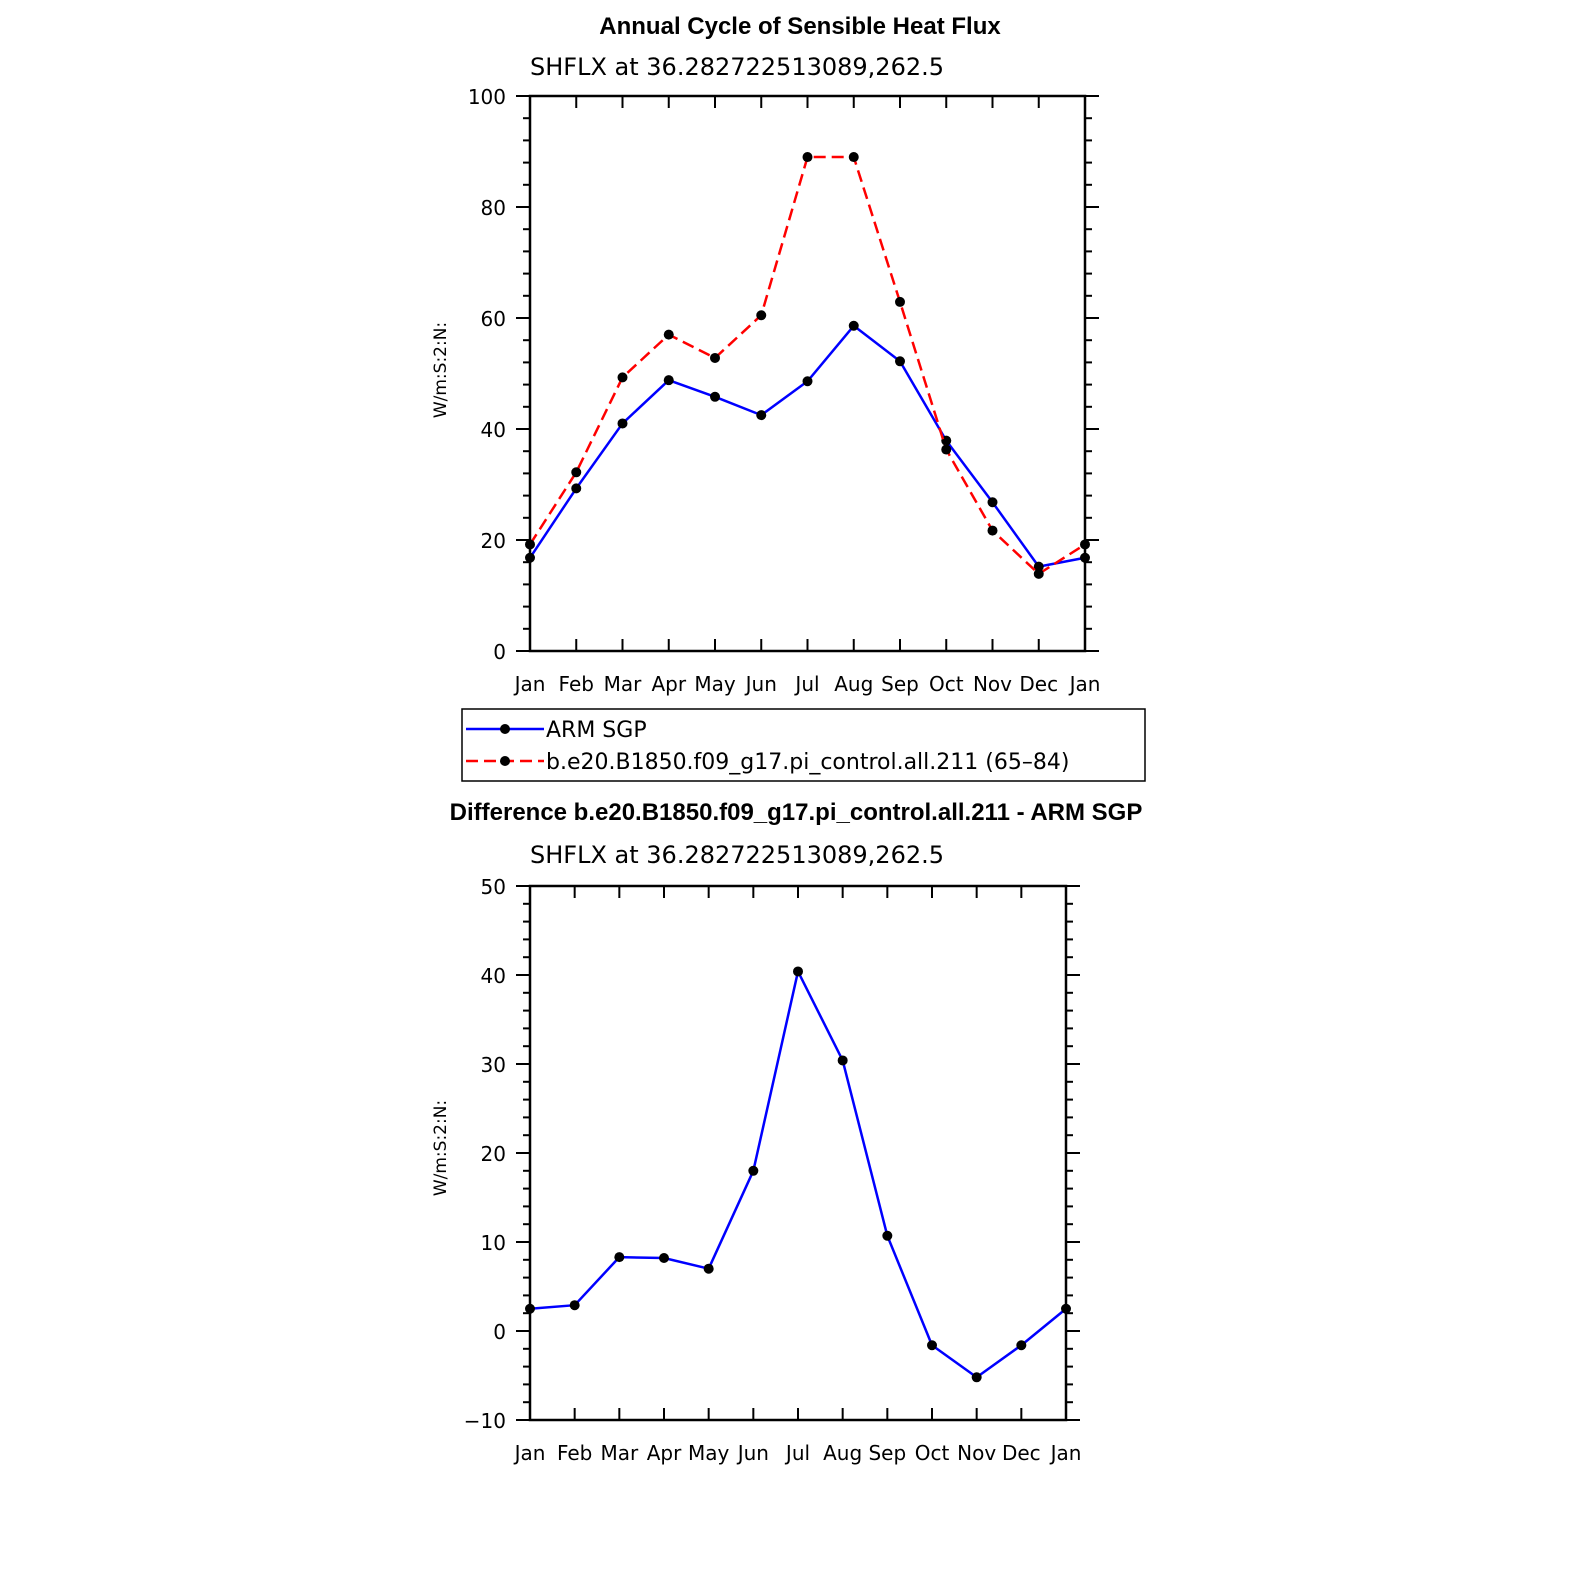 This screenshot has height=1574, width=1574. I want to click on chart1-xtick-label: Apr, so click(668, 684).